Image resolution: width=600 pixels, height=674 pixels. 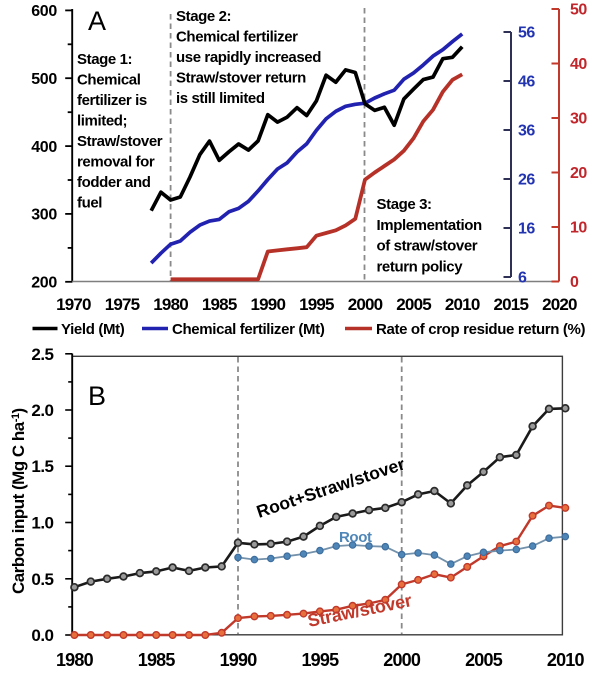 I want to click on svg-text: A, so click(x=97, y=21).